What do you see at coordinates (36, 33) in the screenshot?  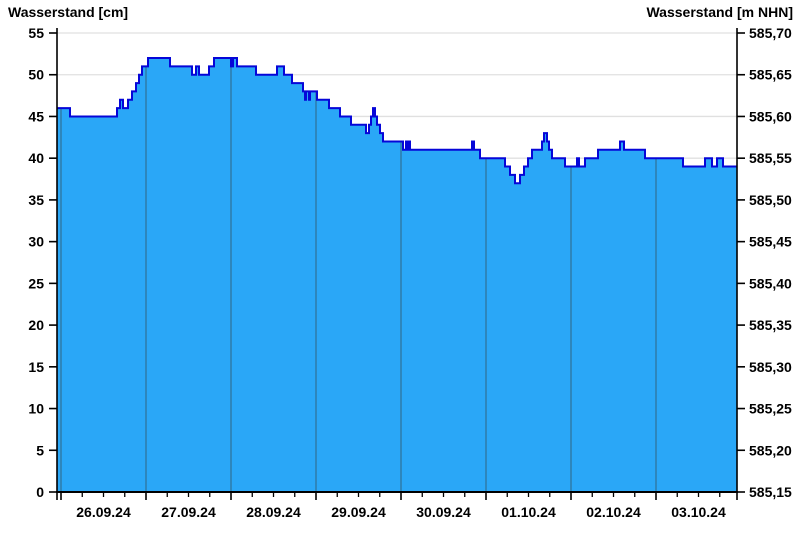 I see `y-left-tick-label: 55` at bounding box center [36, 33].